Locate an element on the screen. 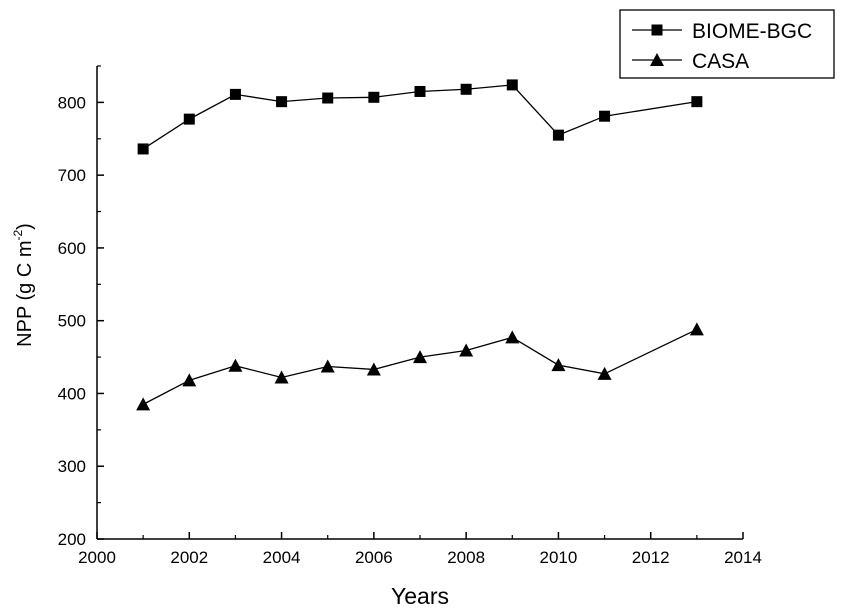  x-axis-title: Years is located at coordinates (420, 595).